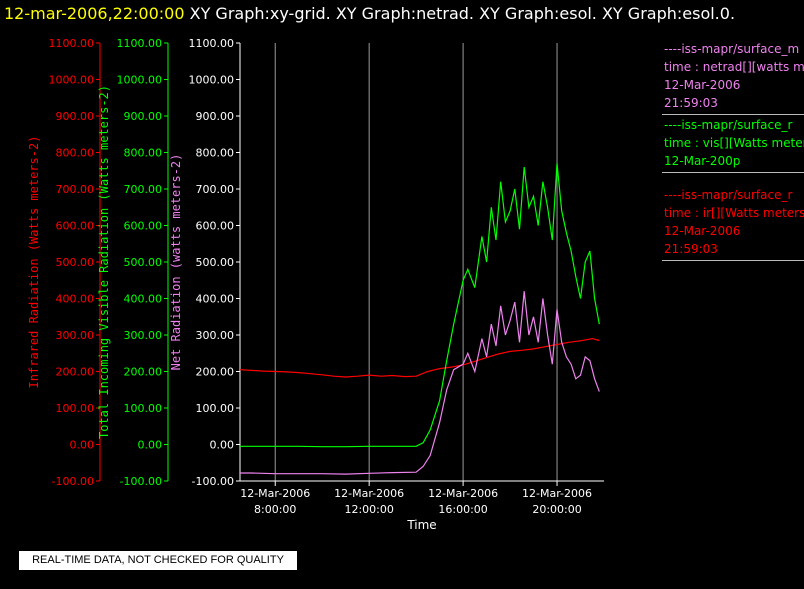 This screenshot has width=804, height=589. I want to click on legend-line: time : ir[][Watts meters, so click(734, 213).